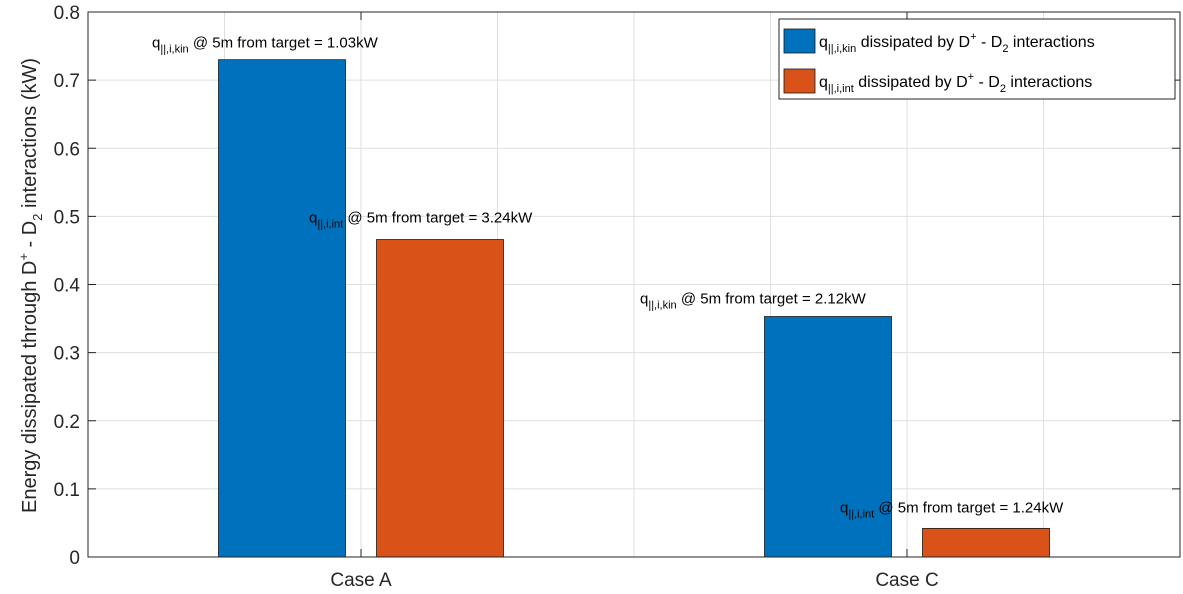 This screenshot has width=1183, height=594. What do you see at coordinates (438, 218) in the screenshot?
I see `annotation-text: @ 5m from target = 3.24kW` at bounding box center [438, 218].